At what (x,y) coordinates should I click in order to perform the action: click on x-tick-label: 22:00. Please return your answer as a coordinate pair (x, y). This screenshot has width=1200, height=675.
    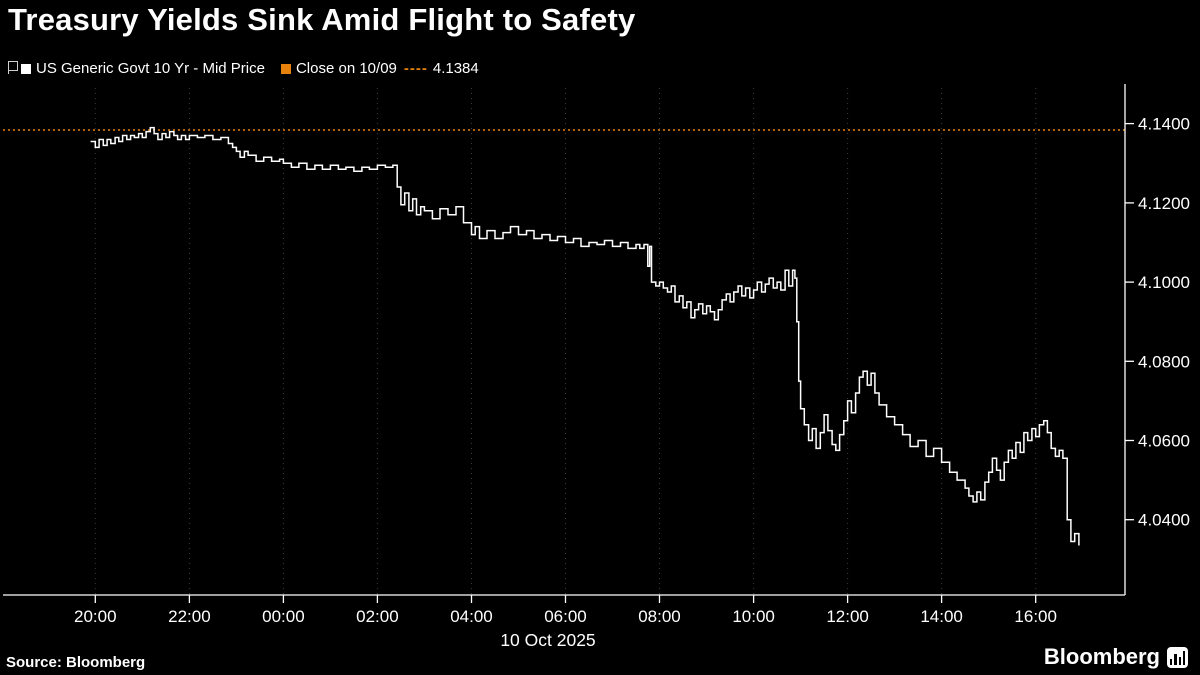
    Looking at the image, I should click on (189, 616).